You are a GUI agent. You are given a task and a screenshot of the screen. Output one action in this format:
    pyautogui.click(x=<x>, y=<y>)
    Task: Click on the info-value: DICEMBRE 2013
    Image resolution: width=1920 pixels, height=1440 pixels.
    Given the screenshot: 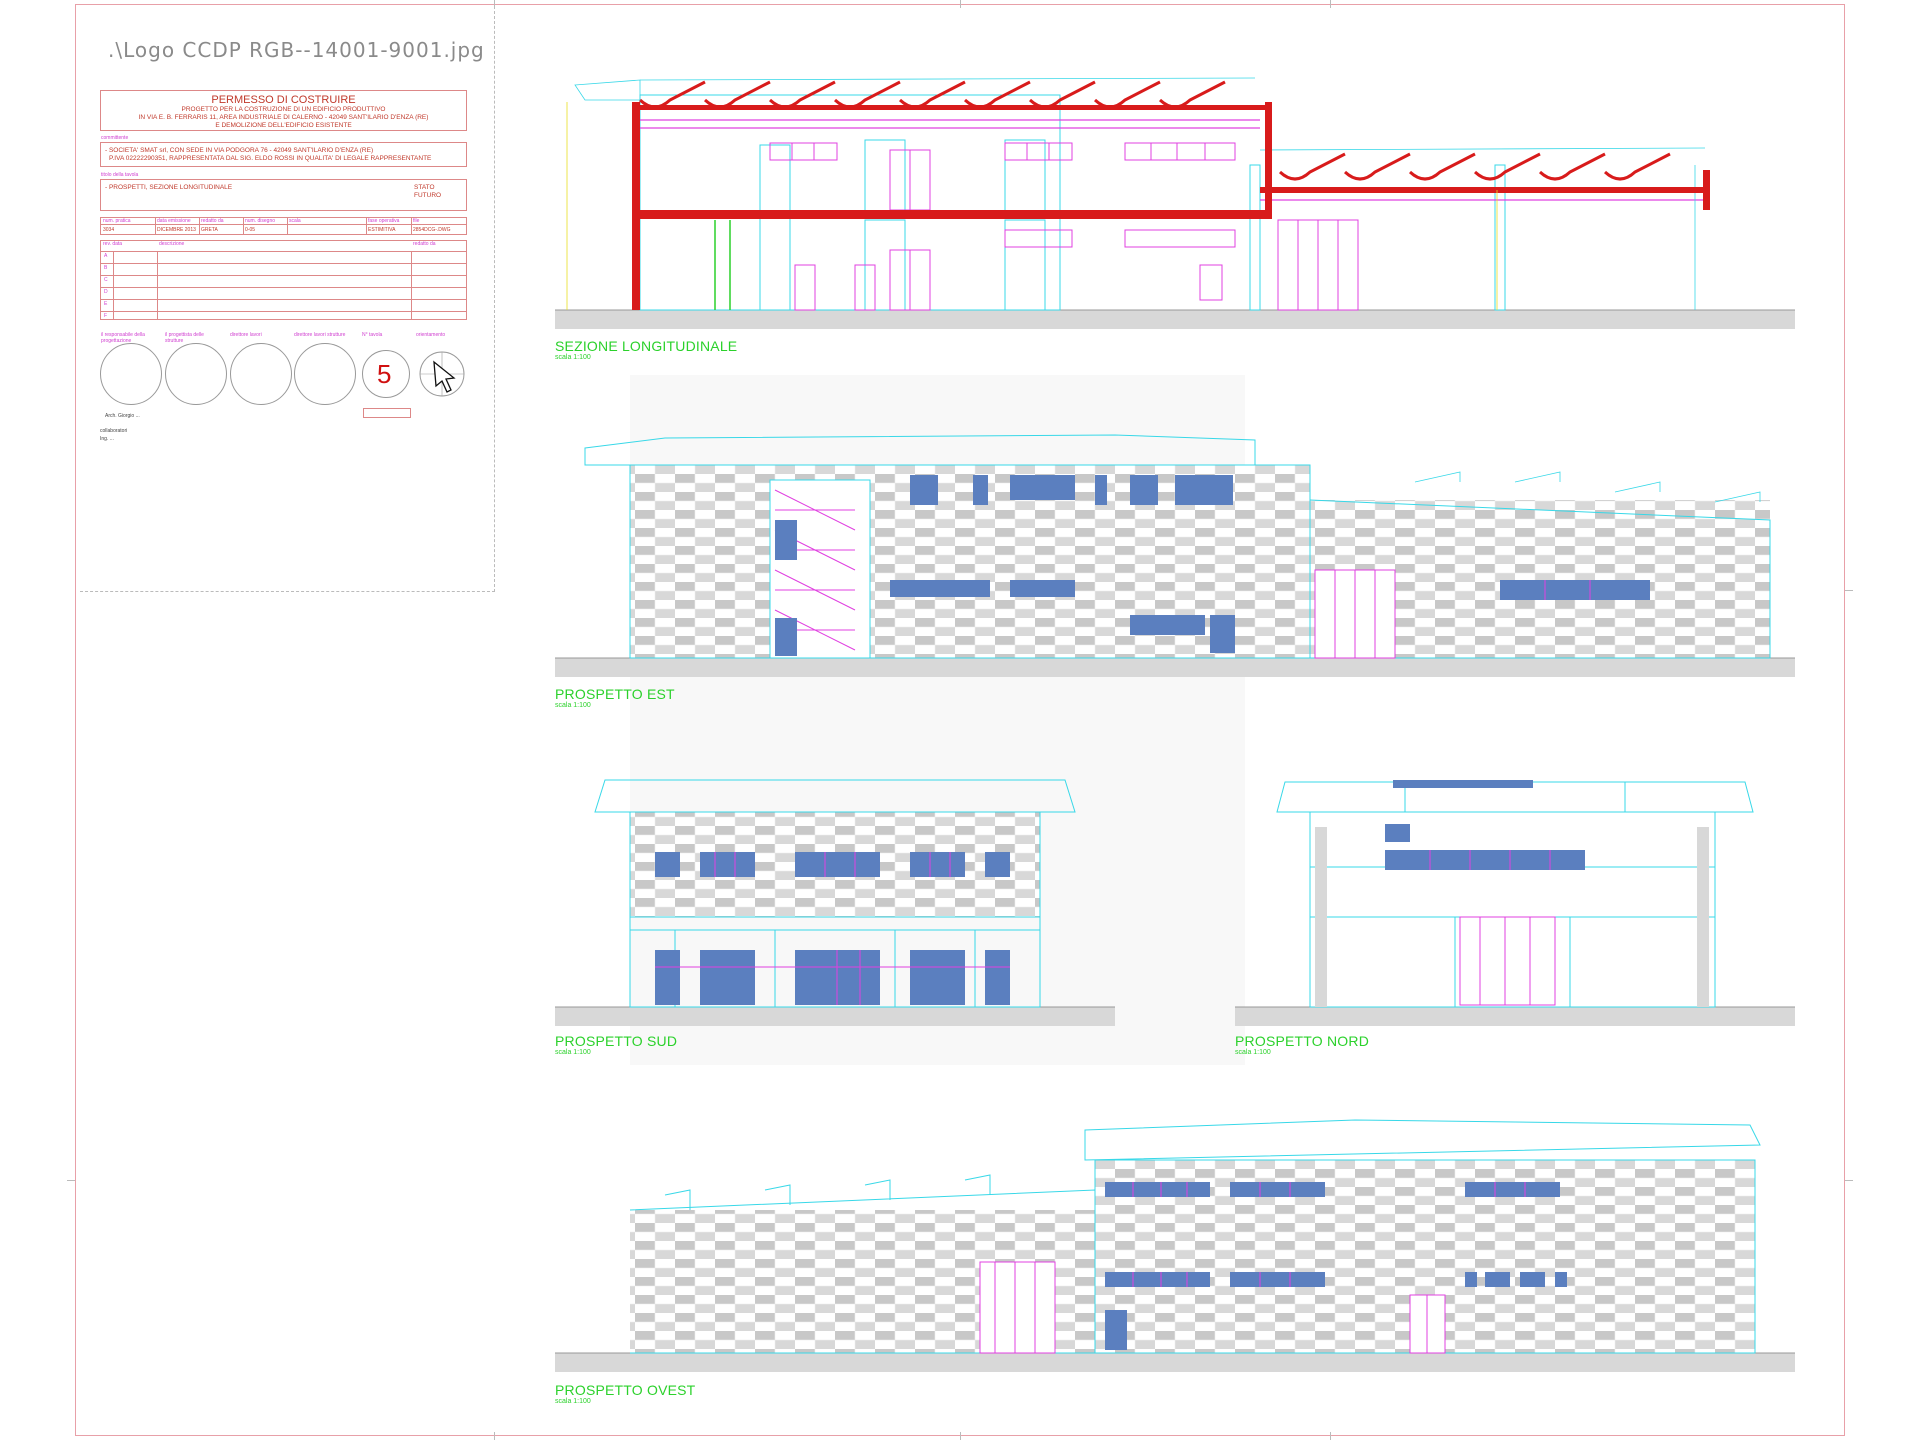 What is the action you would take?
    pyautogui.click(x=176, y=230)
    